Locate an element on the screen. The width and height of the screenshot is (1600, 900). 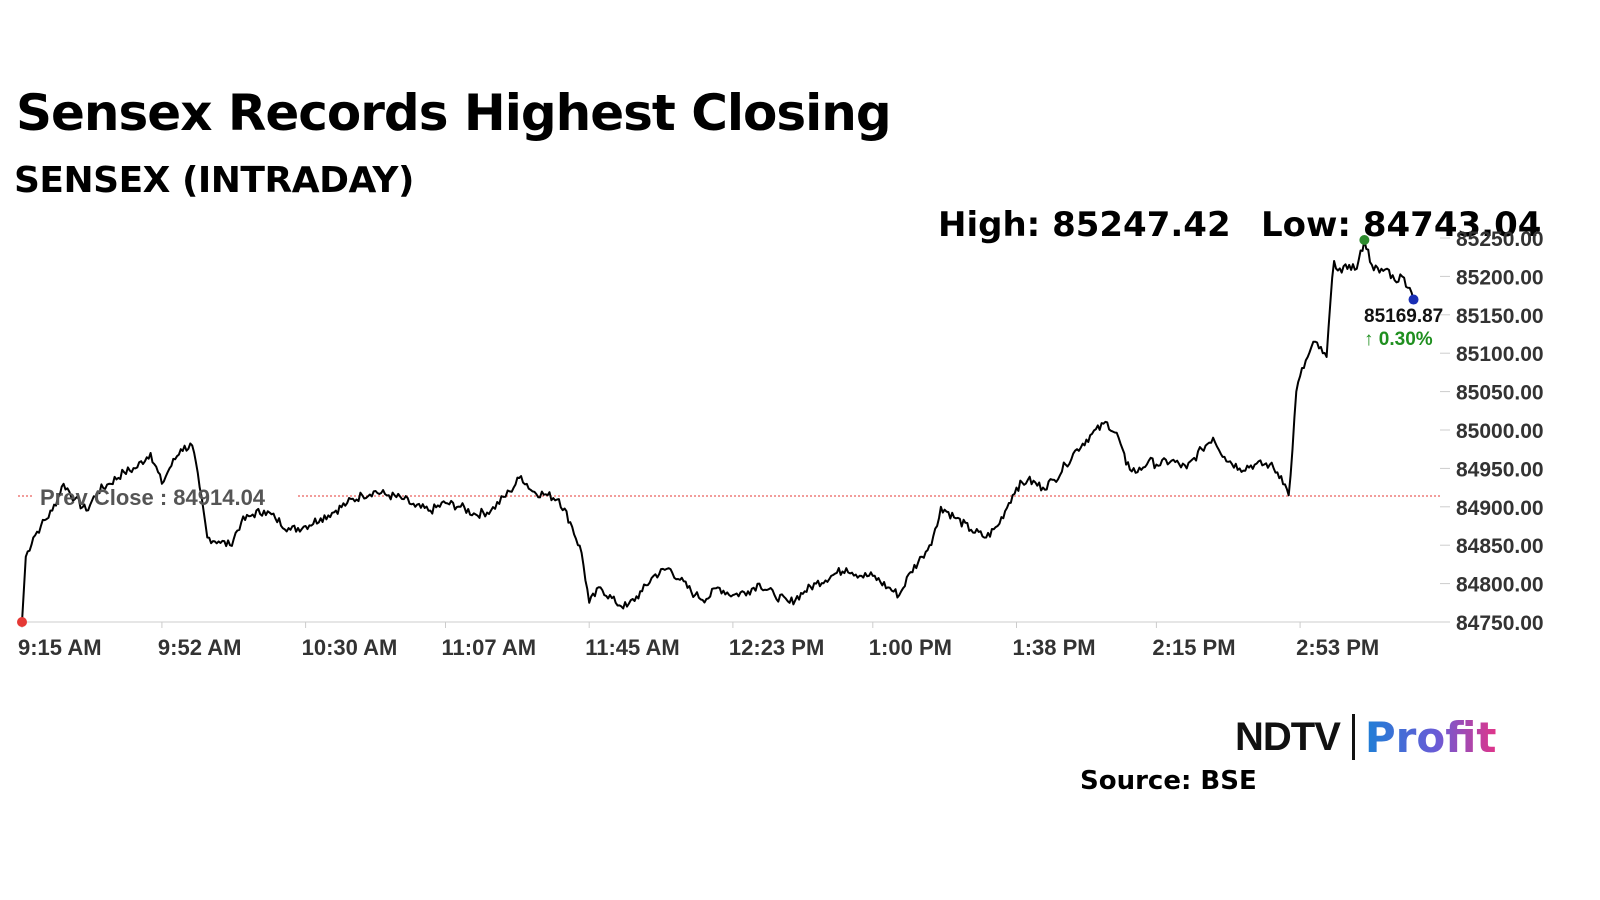
prev-close-label-bg is located at coordinates (165, 495).